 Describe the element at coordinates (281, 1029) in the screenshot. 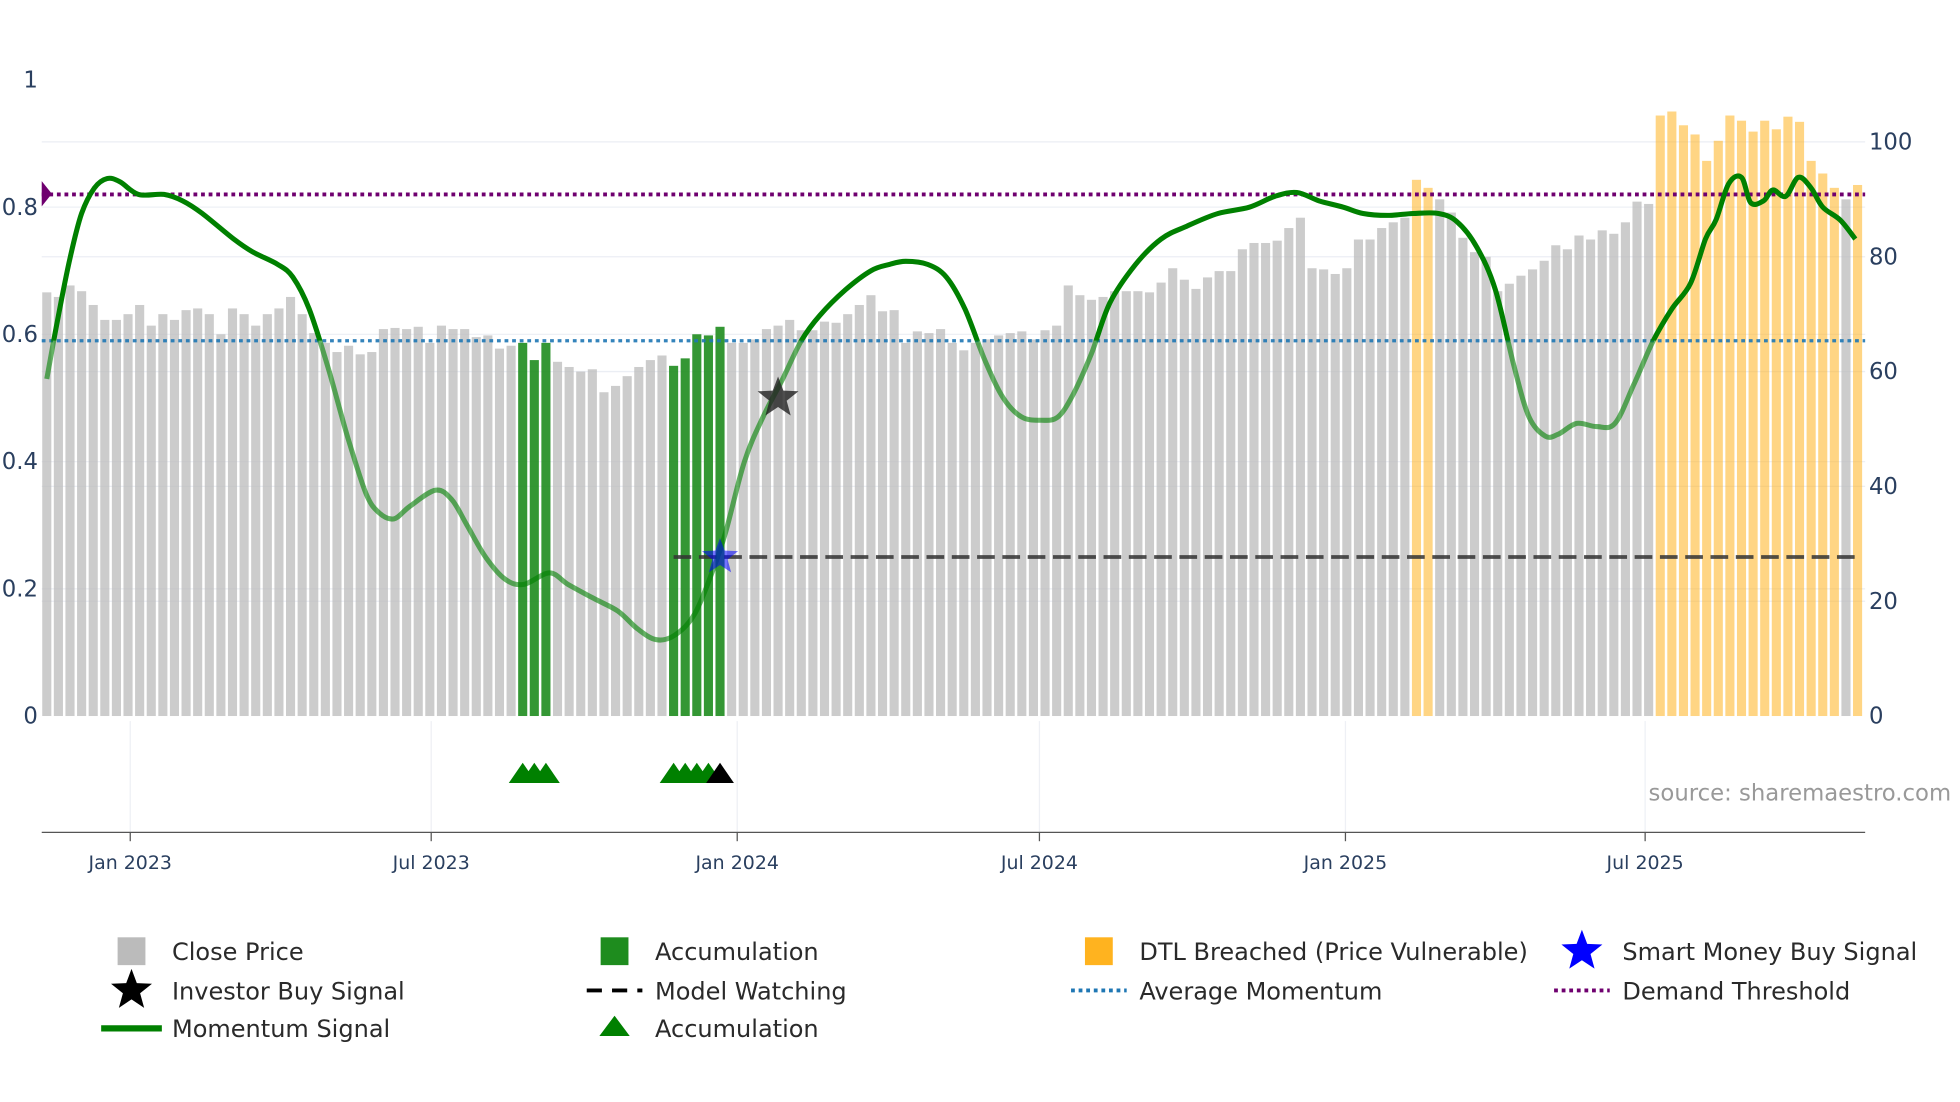

I see `legend-label: Momentum Signal` at that location.